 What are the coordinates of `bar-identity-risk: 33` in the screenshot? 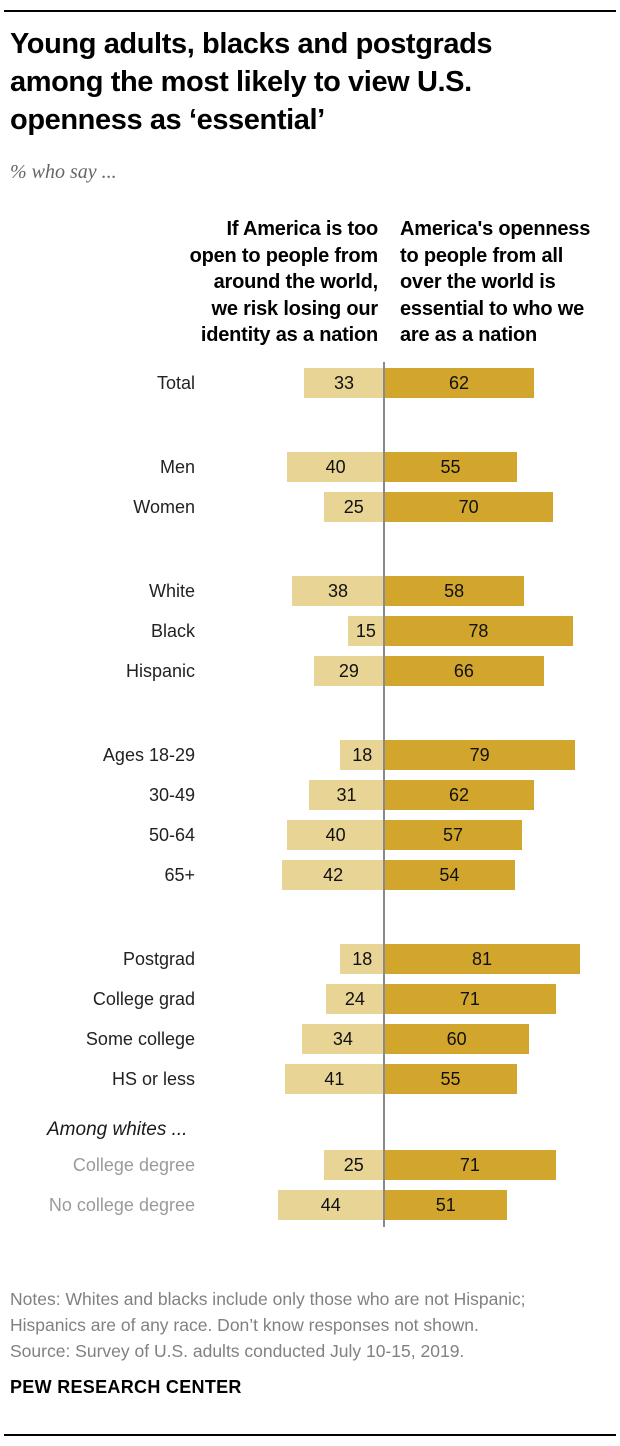 It's located at (344, 383).